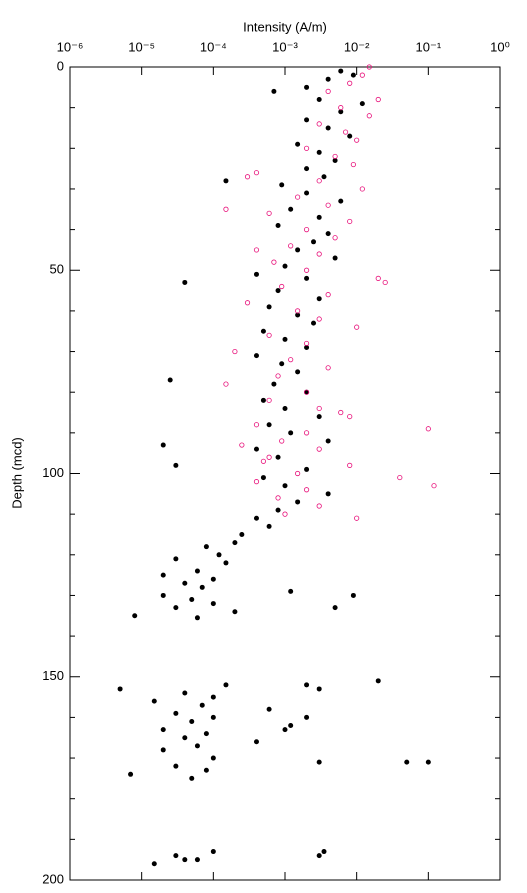 Image resolution: width=527 pixels, height=893 pixels. Describe the element at coordinates (285, 46) in the screenshot. I see `x-tick-label: 10⁻³` at that location.